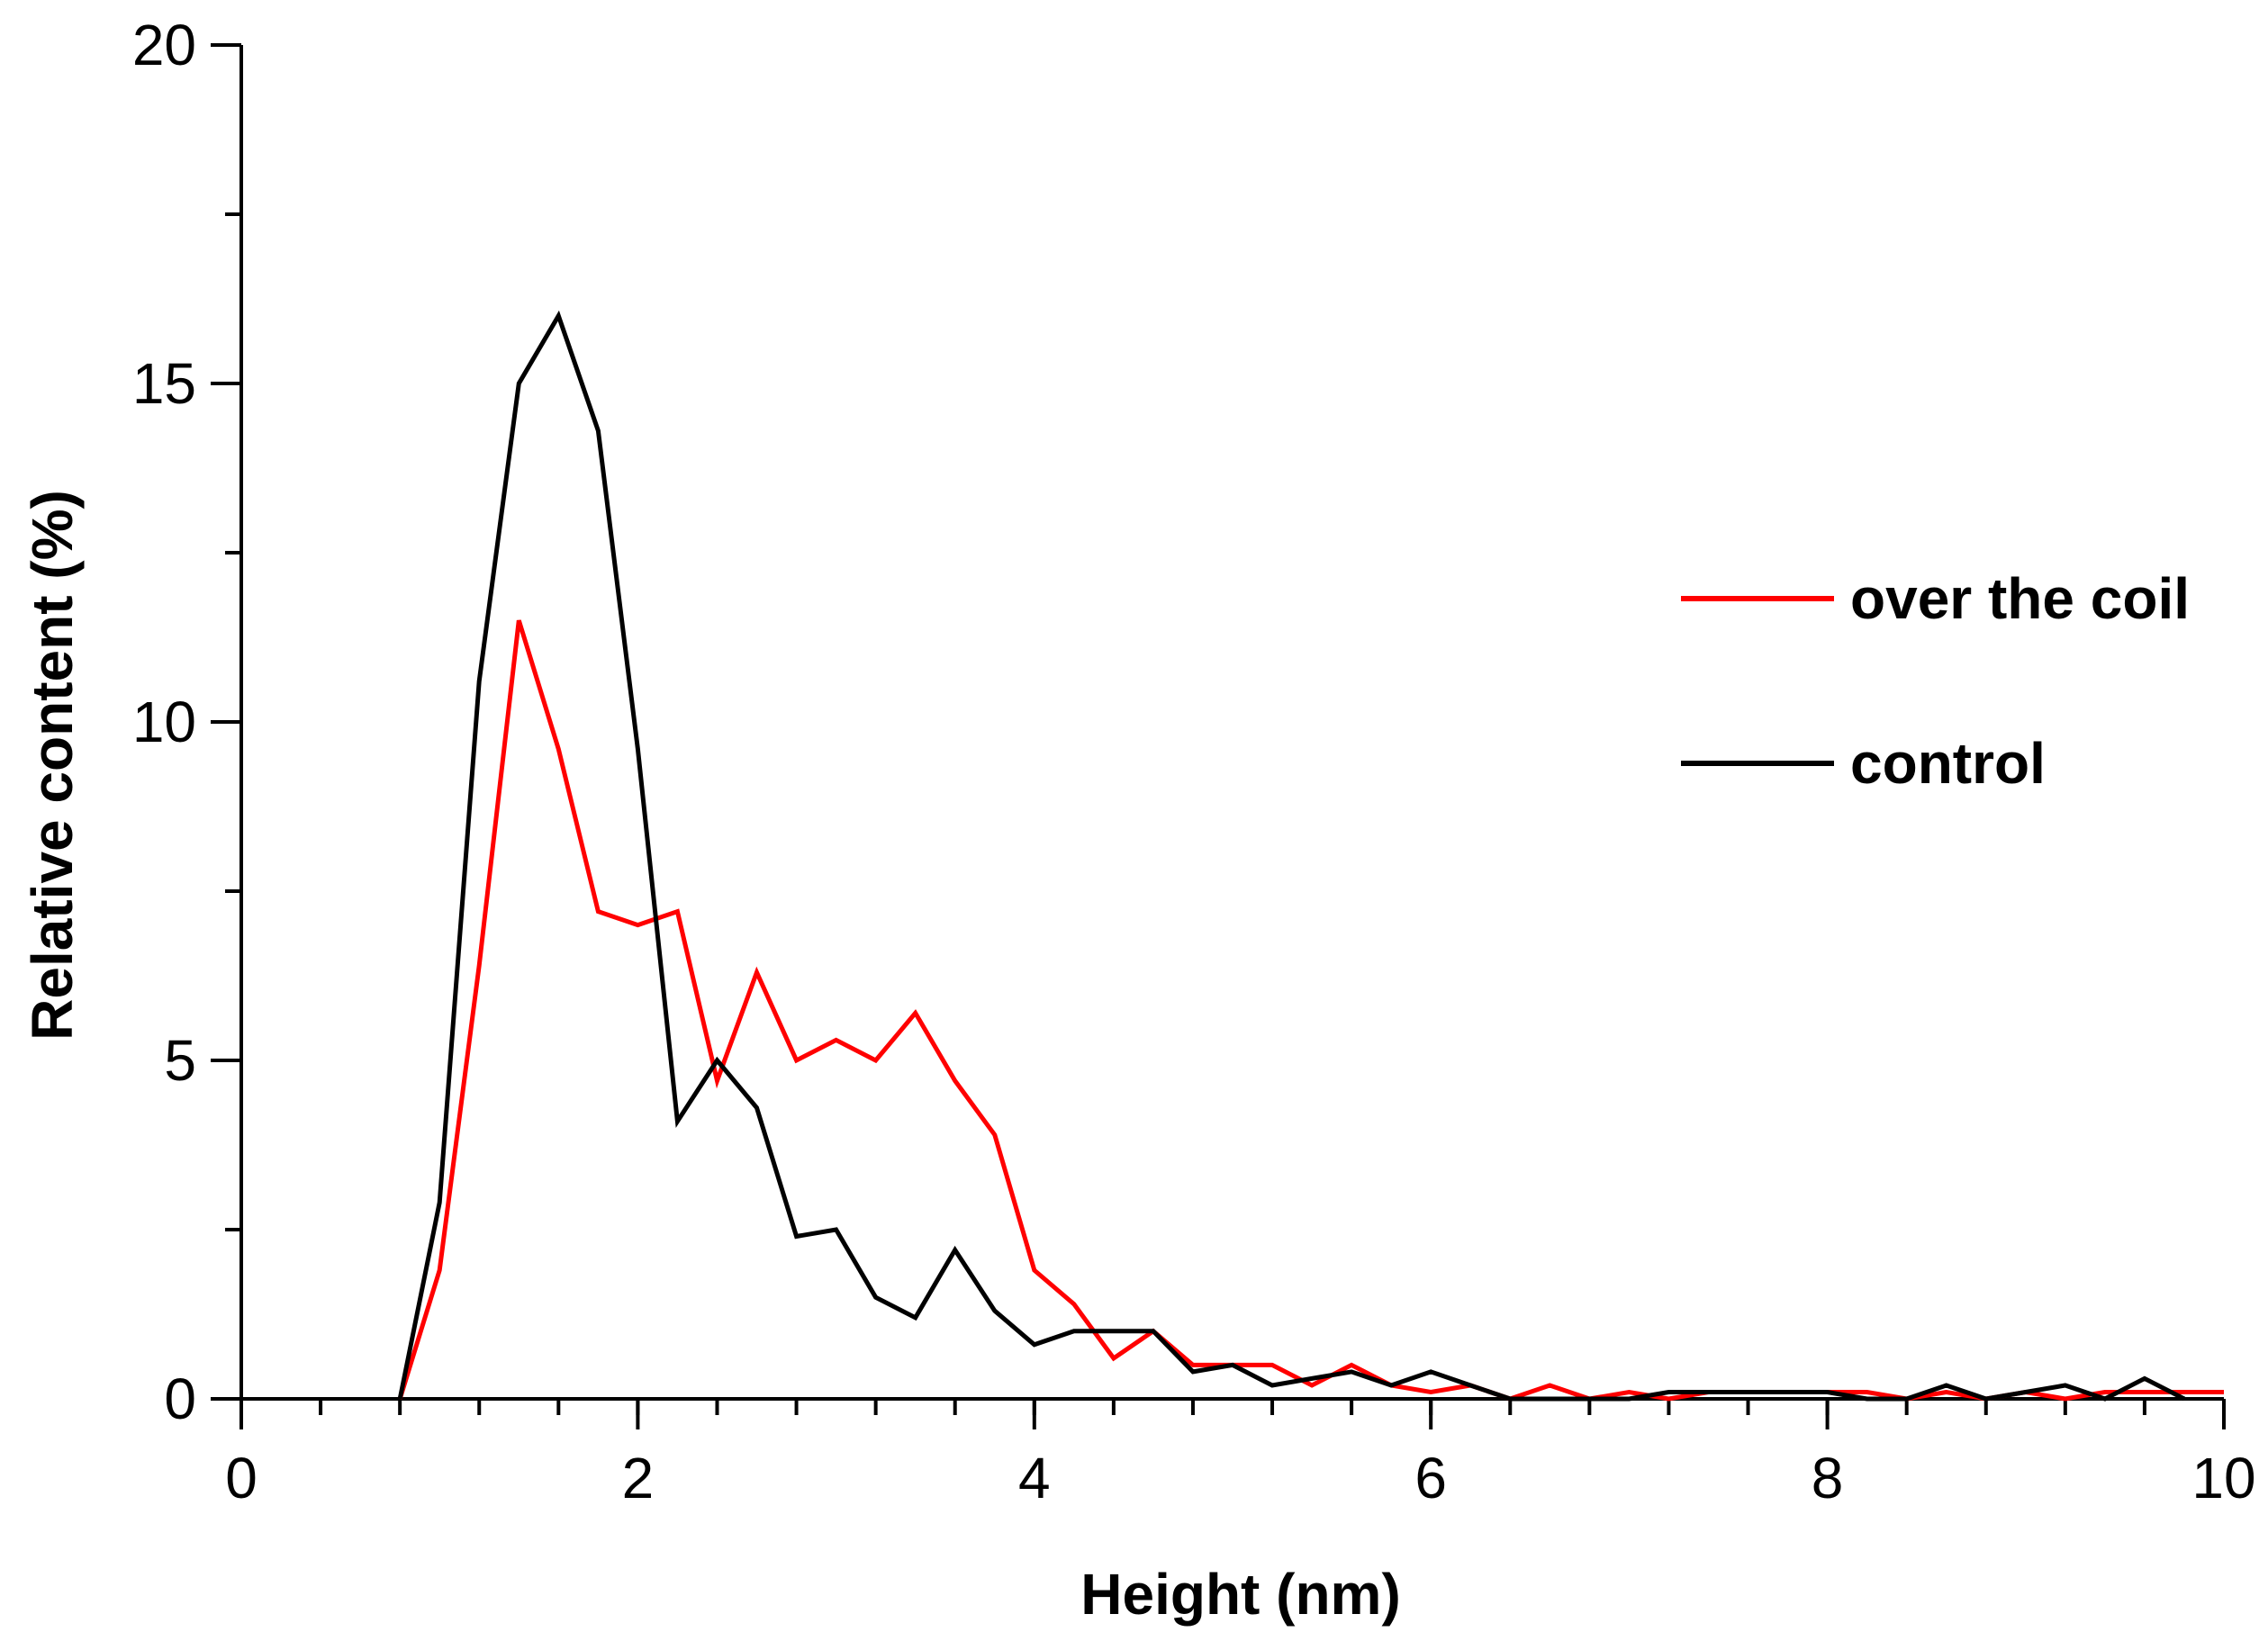 The image size is (2268, 1641). I want to click on x-tick-label: 6, so click(1430, 1478).